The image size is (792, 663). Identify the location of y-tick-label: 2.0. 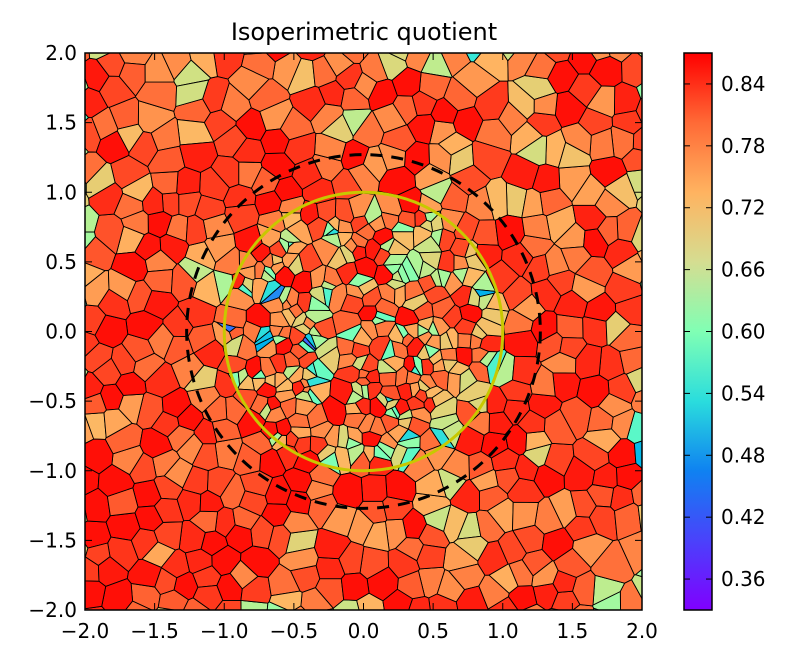
(61, 53).